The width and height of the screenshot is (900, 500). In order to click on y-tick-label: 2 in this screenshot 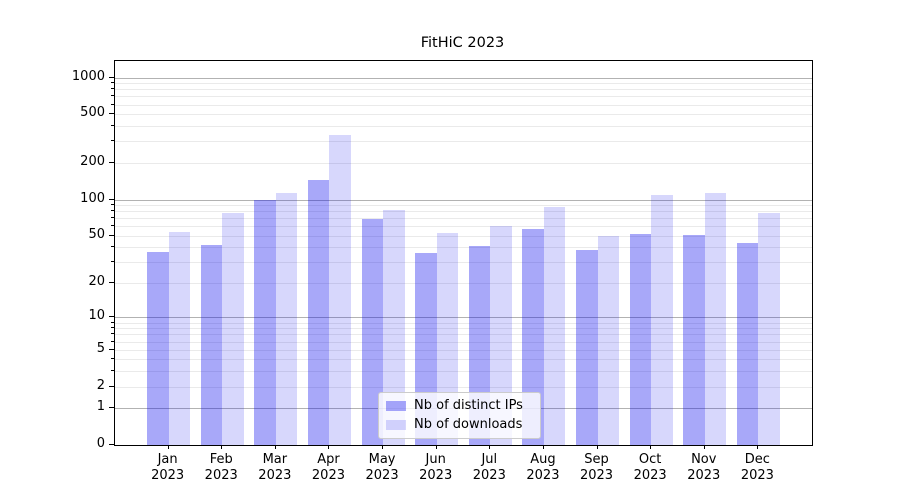, I will do `click(100, 385)`.